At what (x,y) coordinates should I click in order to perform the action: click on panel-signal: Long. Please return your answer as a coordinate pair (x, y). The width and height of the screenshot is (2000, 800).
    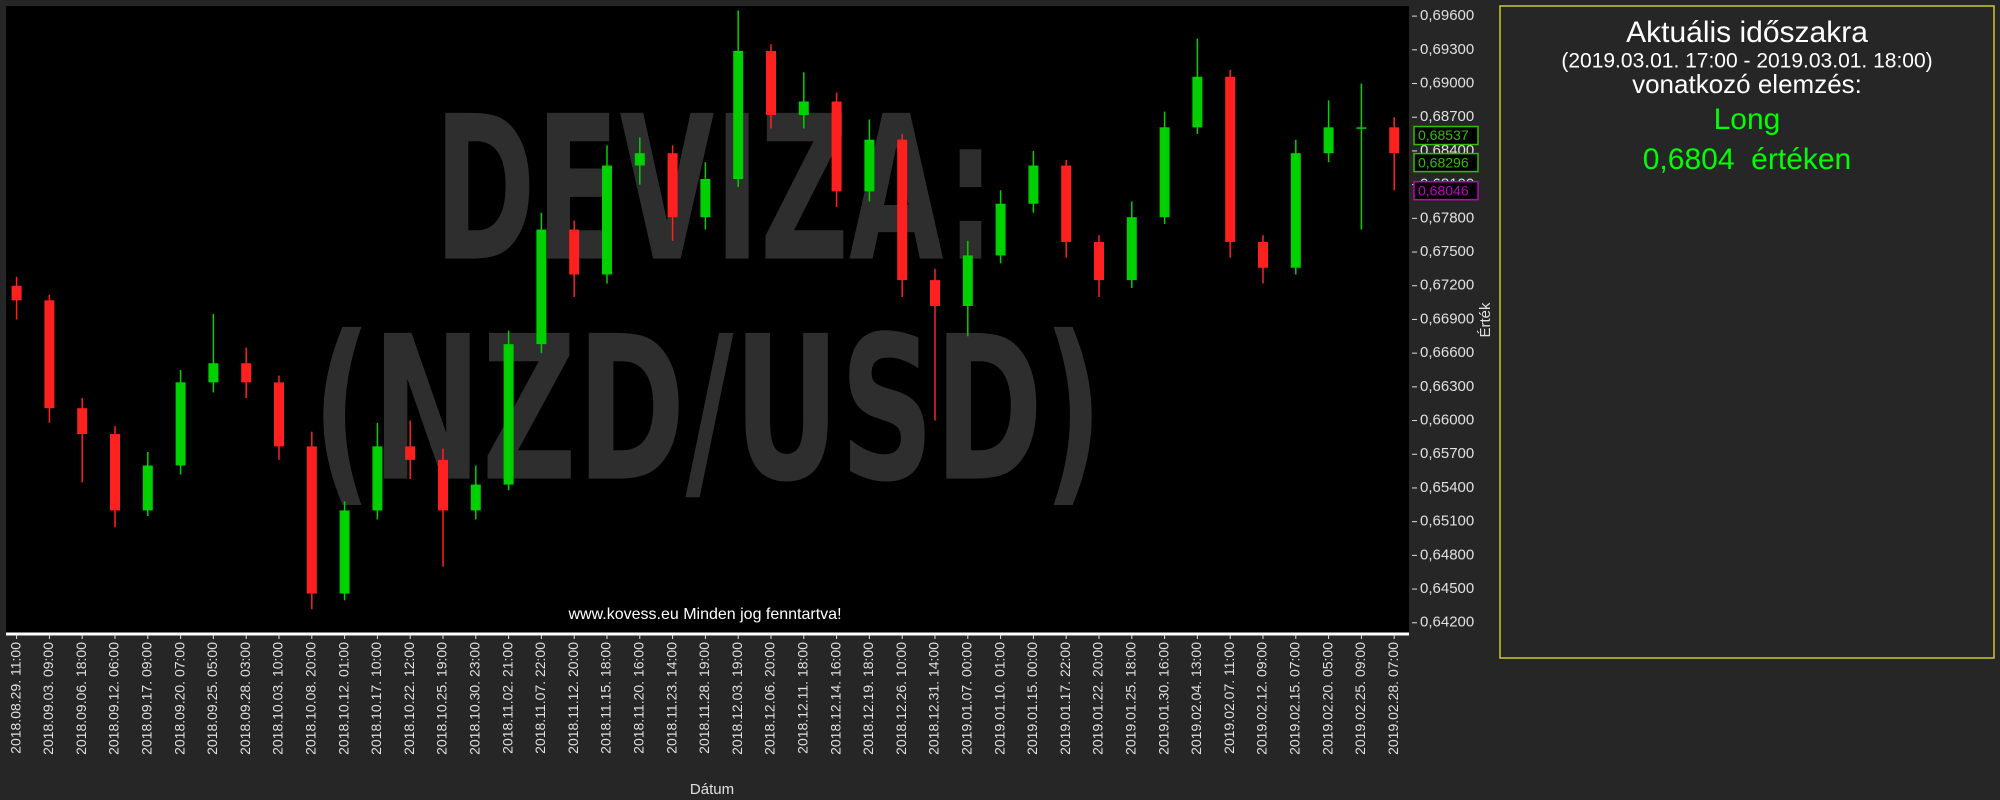
    Looking at the image, I should click on (1747, 119).